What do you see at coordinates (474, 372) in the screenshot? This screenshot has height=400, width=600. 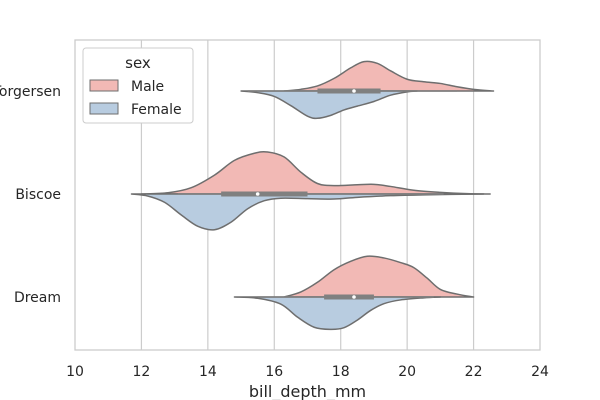 I see `x-tick-label-22: 22` at bounding box center [474, 372].